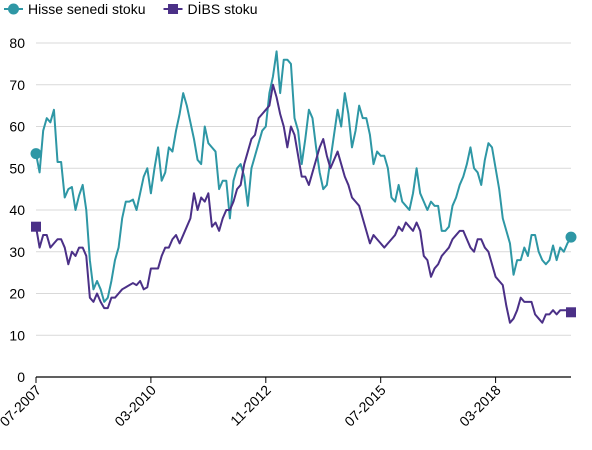 The image size is (592, 450). I want to click on y-tick-label: 40, so click(17, 210).